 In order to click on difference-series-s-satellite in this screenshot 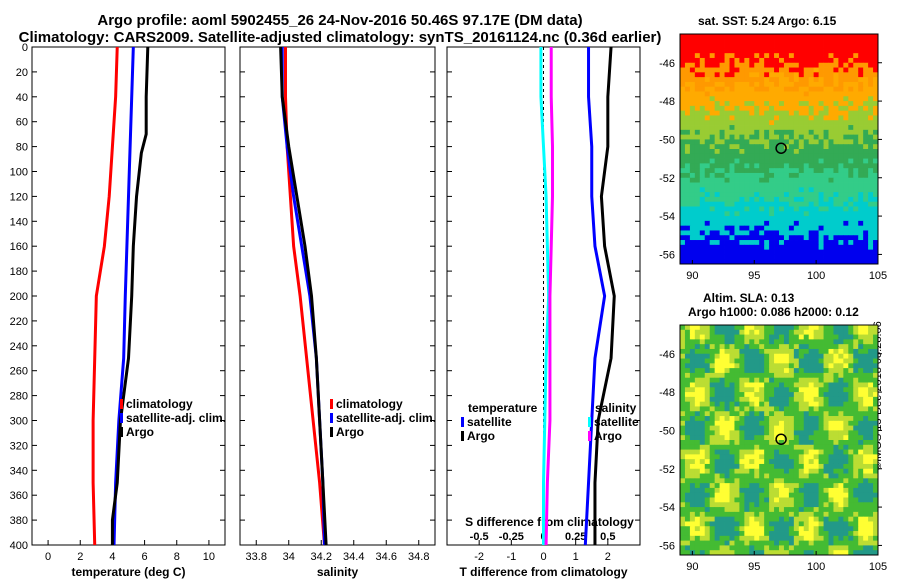, I will do `click(545, 296)`.